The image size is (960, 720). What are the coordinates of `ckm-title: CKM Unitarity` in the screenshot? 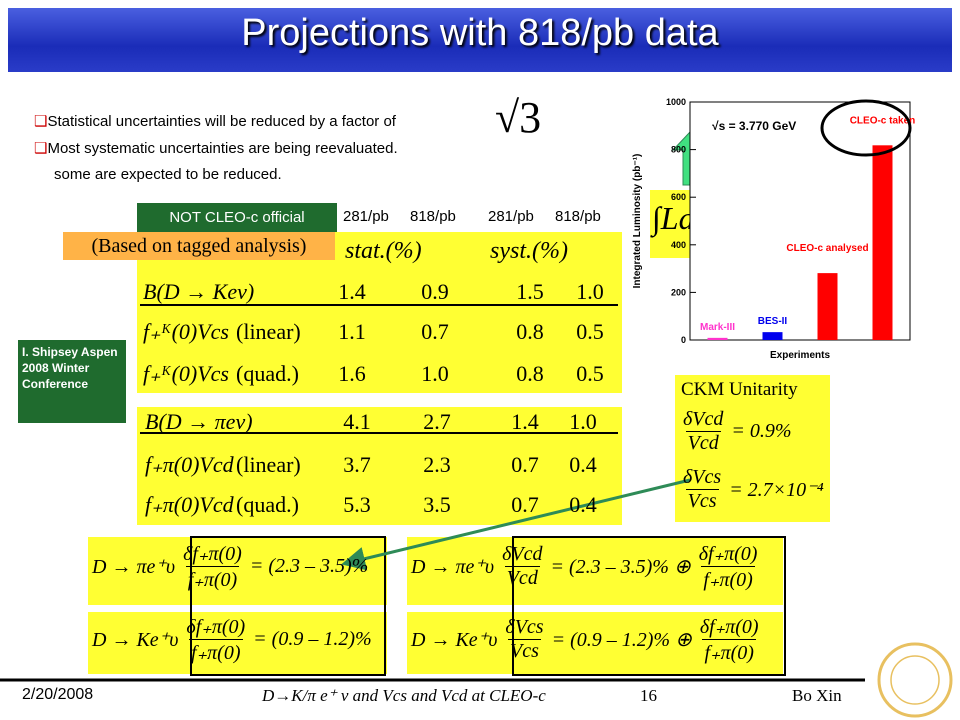 It's located at (739, 389).